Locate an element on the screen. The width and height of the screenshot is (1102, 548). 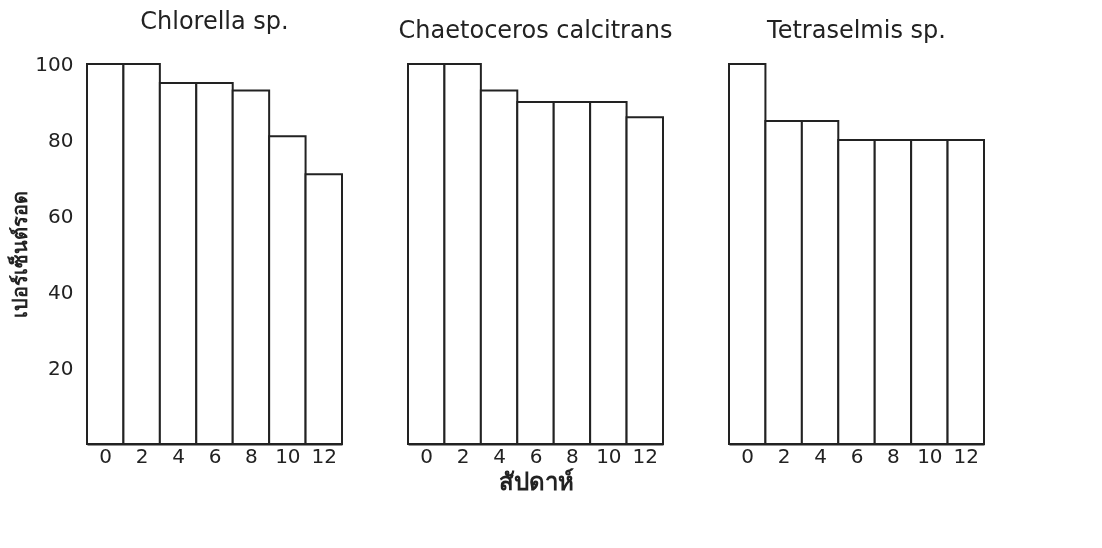
y-tick-label: 100 is located at coordinates (54, 63).